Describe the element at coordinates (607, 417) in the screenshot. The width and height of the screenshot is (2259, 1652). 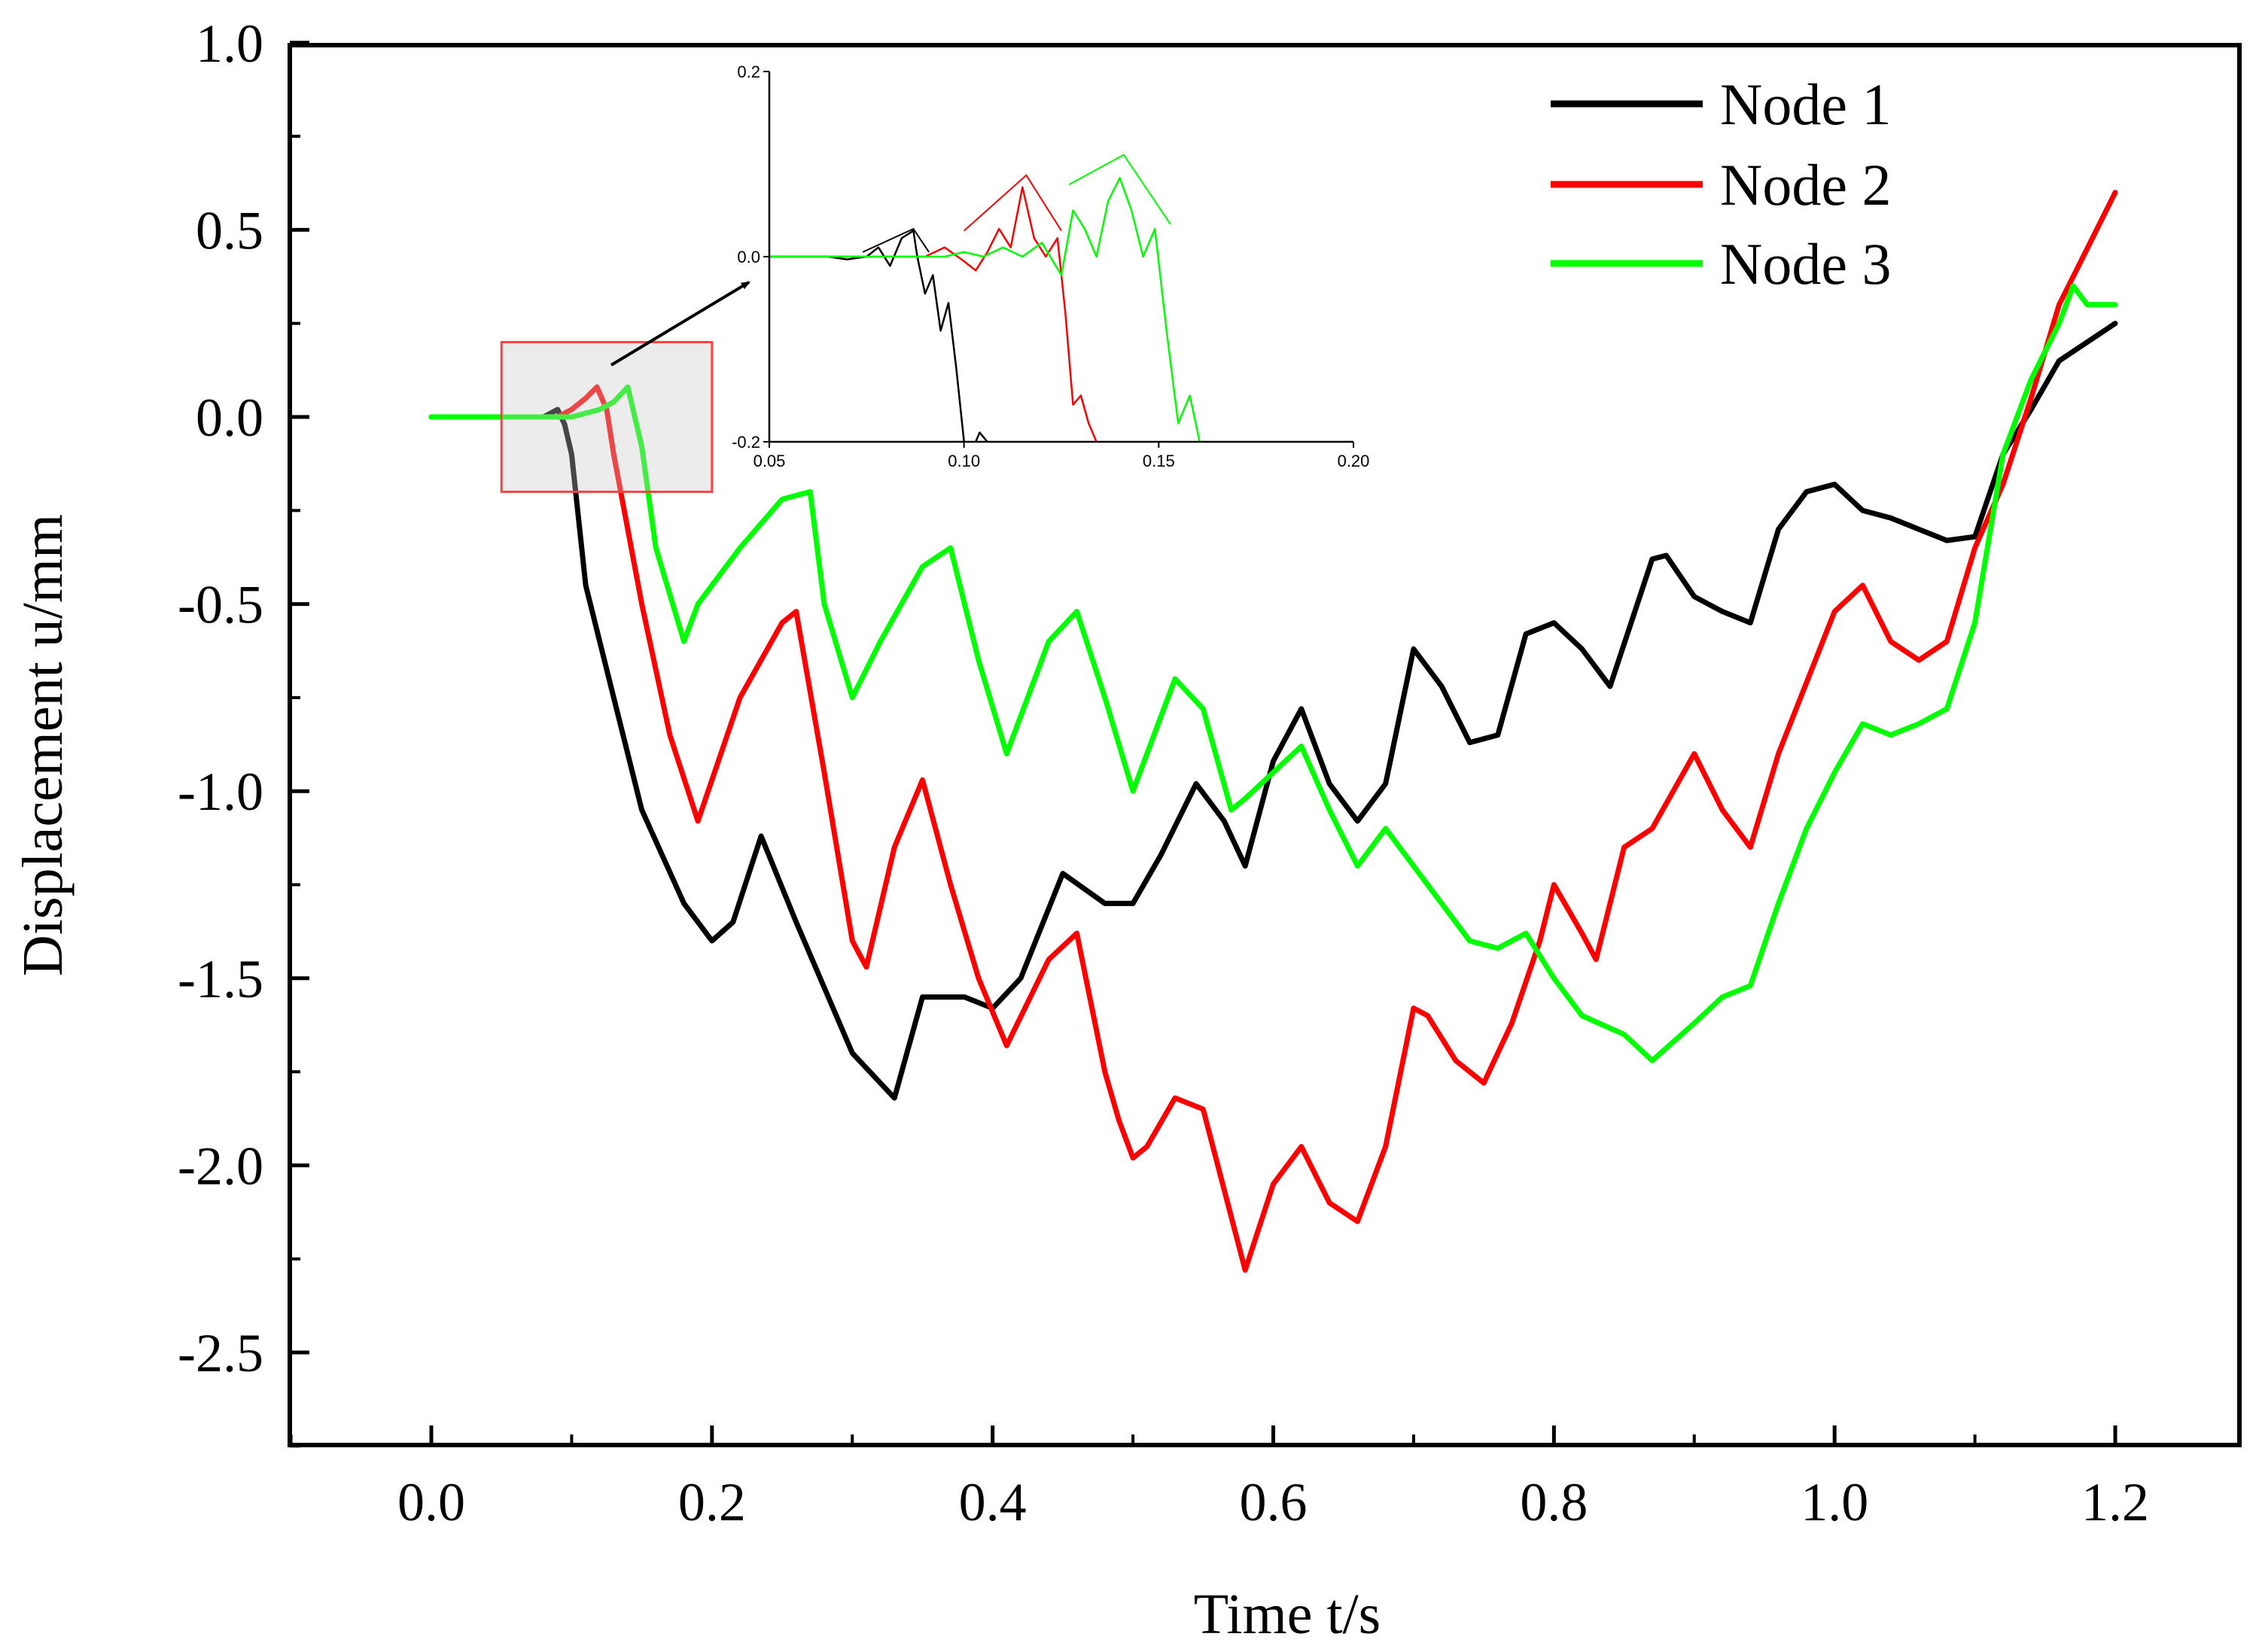
I see `zoom-highlight-box` at that location.